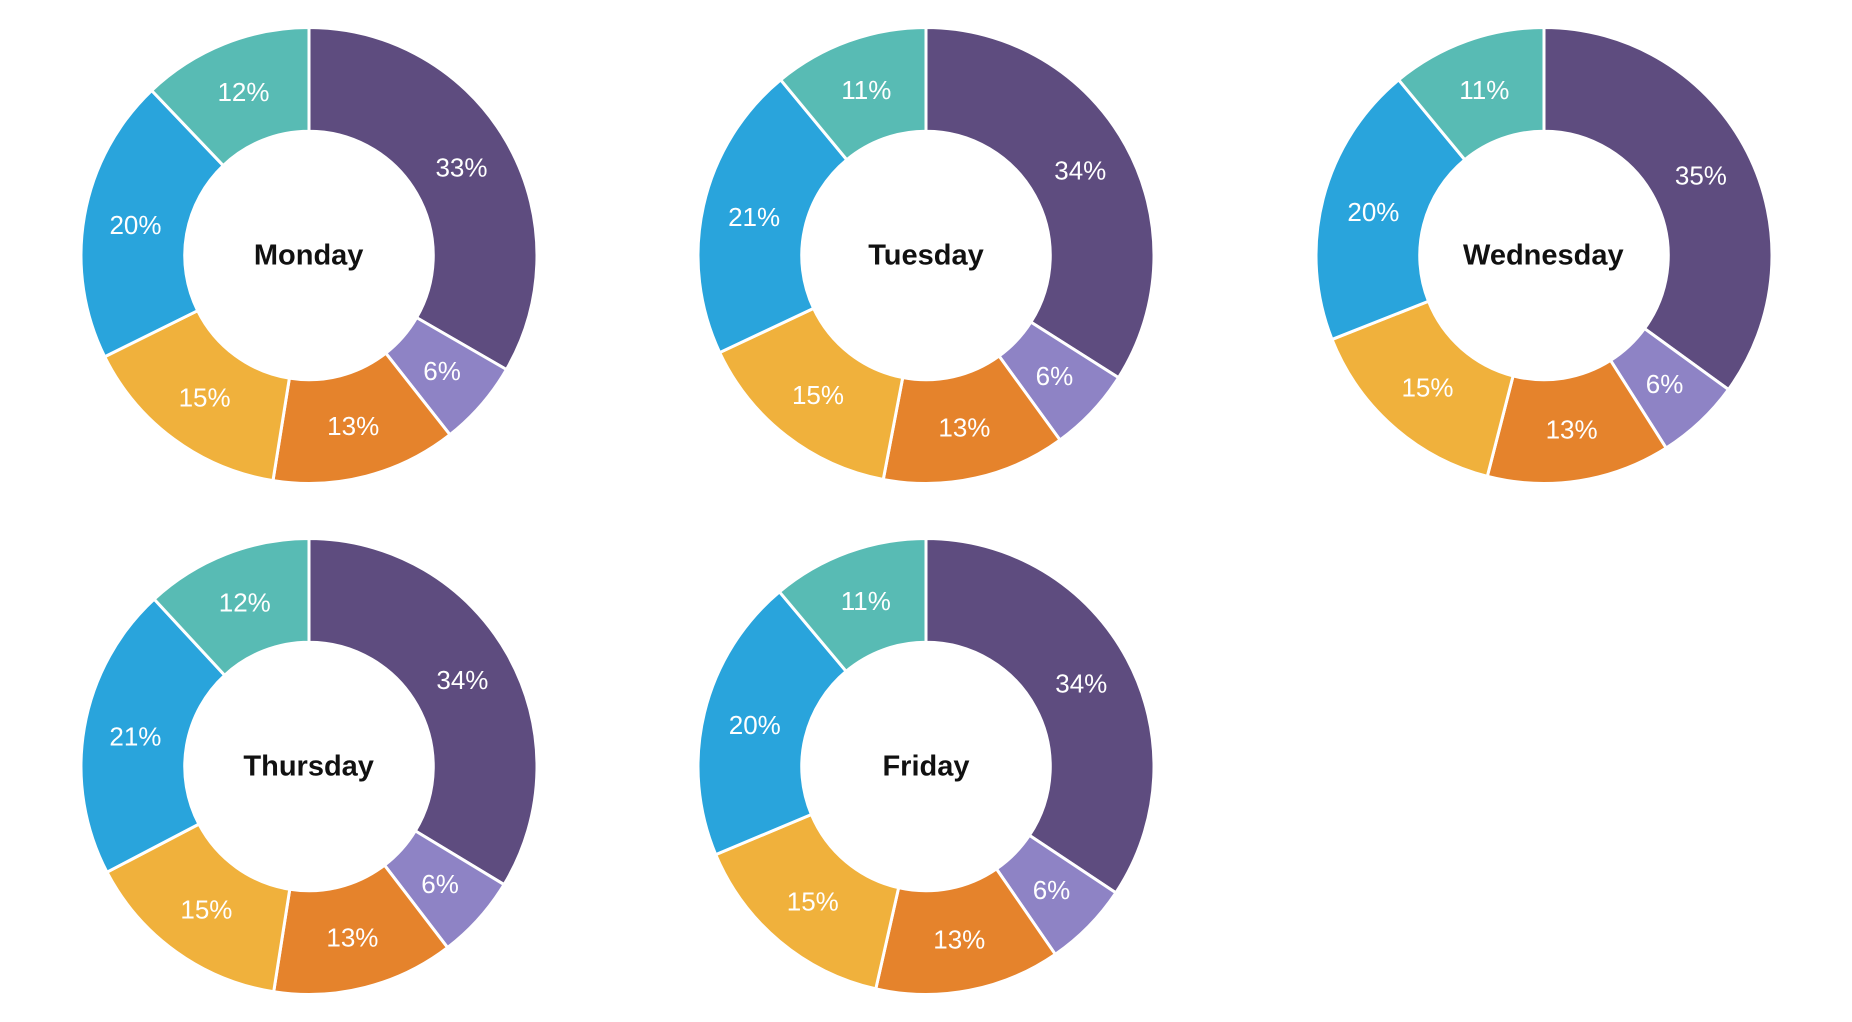 Image resolution: width=1852 pixels, height=1022 pixels. What do you see at coordinates (1701, 176) in the screenshot?
I see `percent-label: 35%` at bounding box center [1701, 176].